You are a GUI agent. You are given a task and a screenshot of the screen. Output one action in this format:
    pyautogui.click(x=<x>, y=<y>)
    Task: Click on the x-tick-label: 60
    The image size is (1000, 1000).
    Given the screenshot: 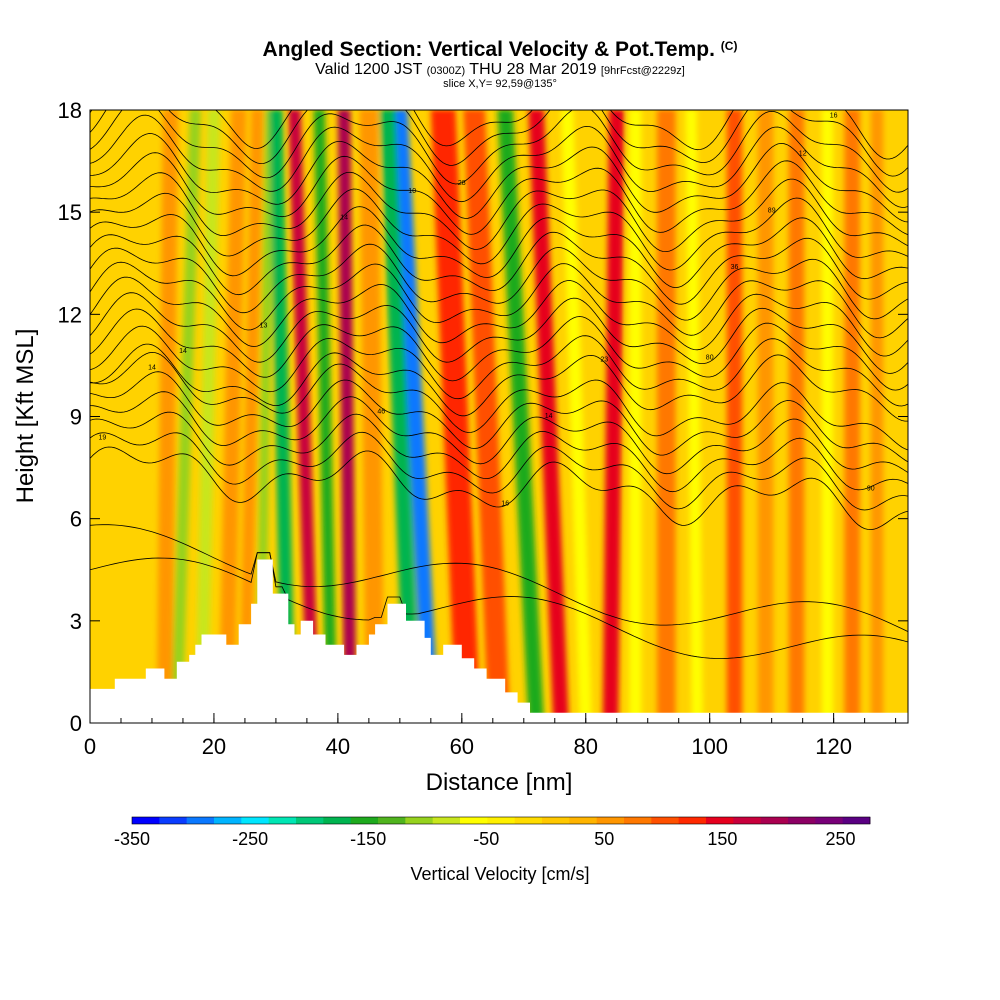 What is the action you would take?
    pyautogui.click(x=462, y=746)
    